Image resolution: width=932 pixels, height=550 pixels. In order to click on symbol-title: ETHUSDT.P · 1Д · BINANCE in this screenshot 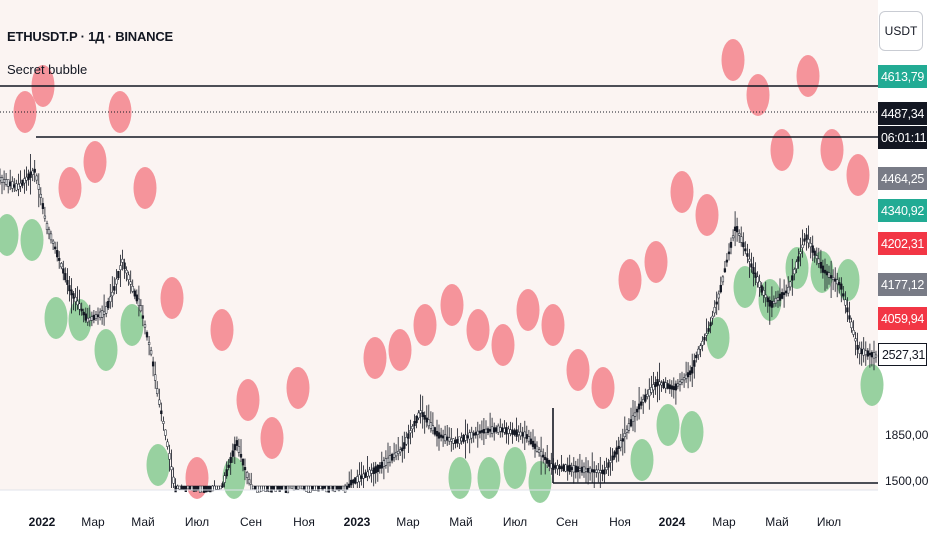, I will do `click(90, 36)`.